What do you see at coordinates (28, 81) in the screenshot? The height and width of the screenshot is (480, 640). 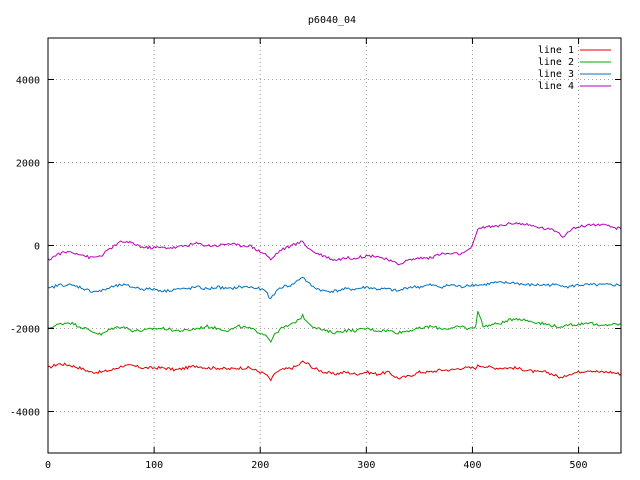 I see `y-tick-label: 4000` at bounding box center [28, 81].